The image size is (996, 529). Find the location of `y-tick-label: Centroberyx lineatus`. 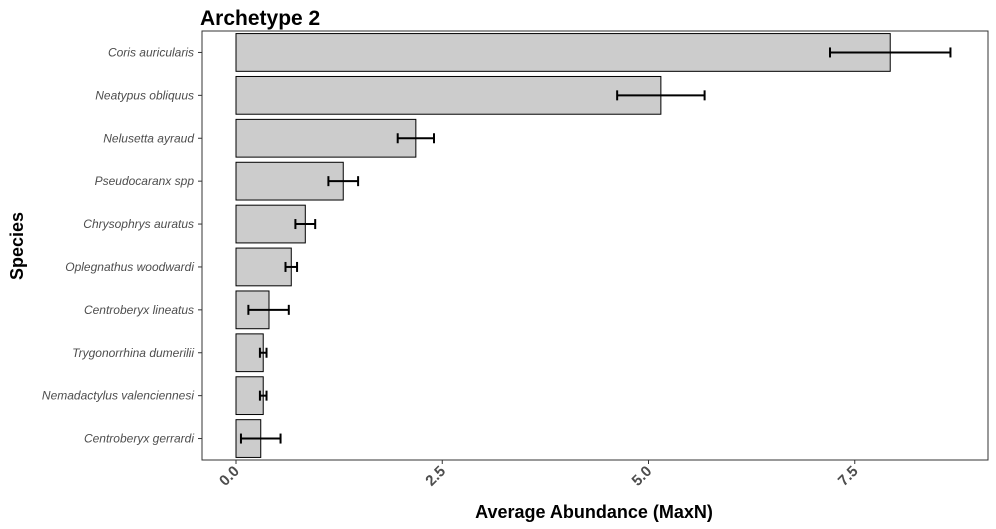

y-tick-label: Centroberyx lineatus is located at coordinates (139, 310).